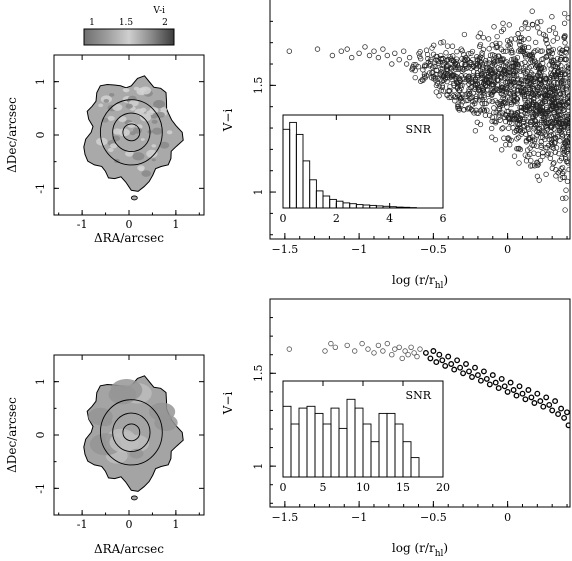 The width and height of the screenshot is (572, 561). I want to click on scatter-top-xtick-label: −0.5, so click(433, 249).